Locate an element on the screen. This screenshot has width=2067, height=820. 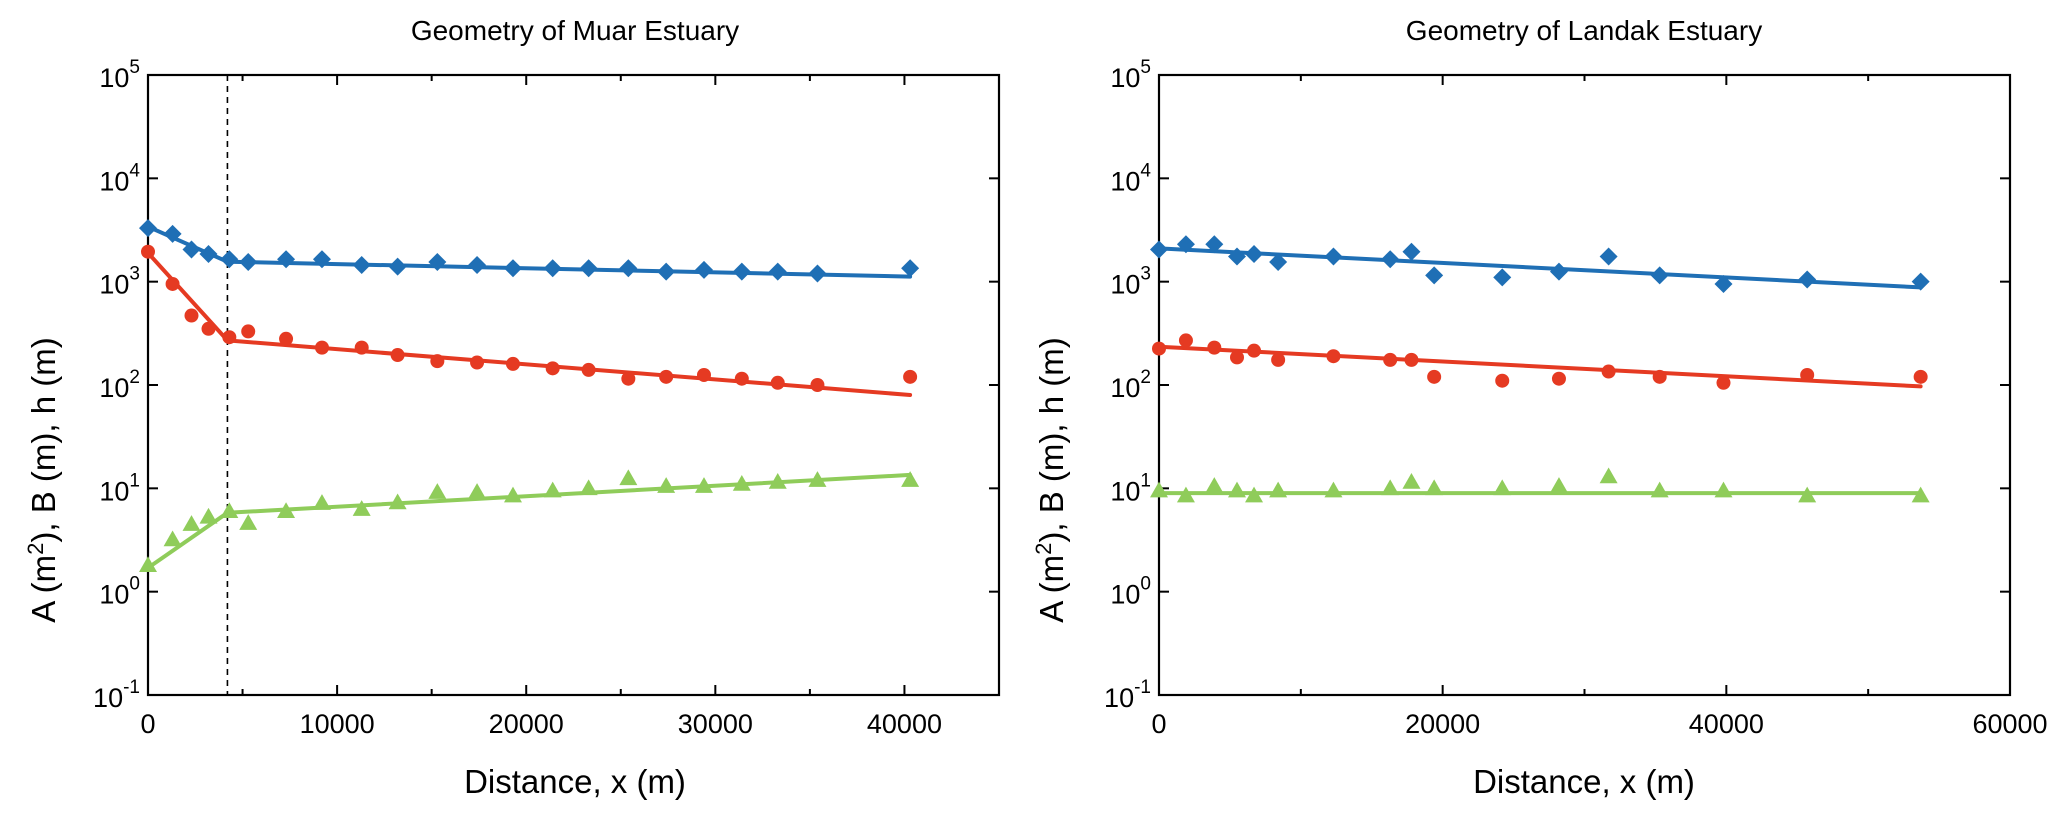
y-tick-exponent: 4 is located at coordinates (1145, 170).